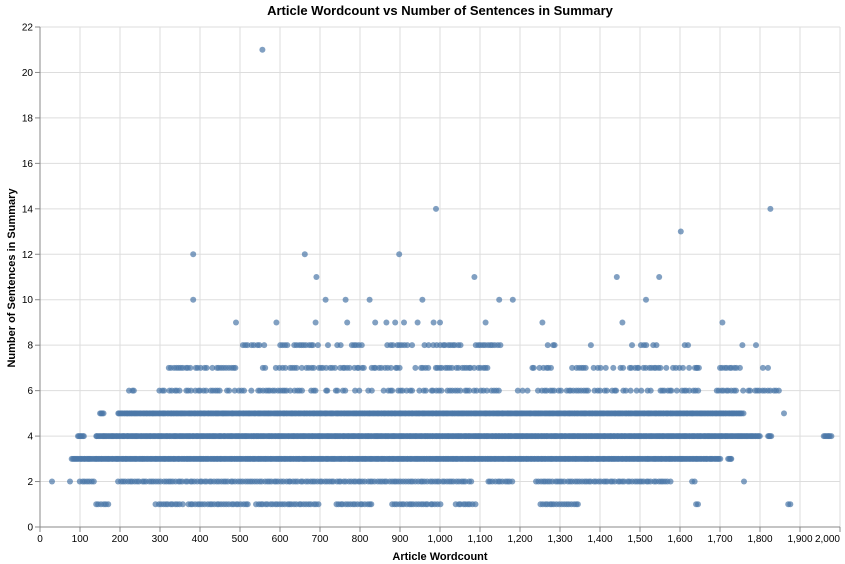 The width and height of the screenshot is (845, 564). I want to click on x-tick-label: 1,400, so click(599, 539).